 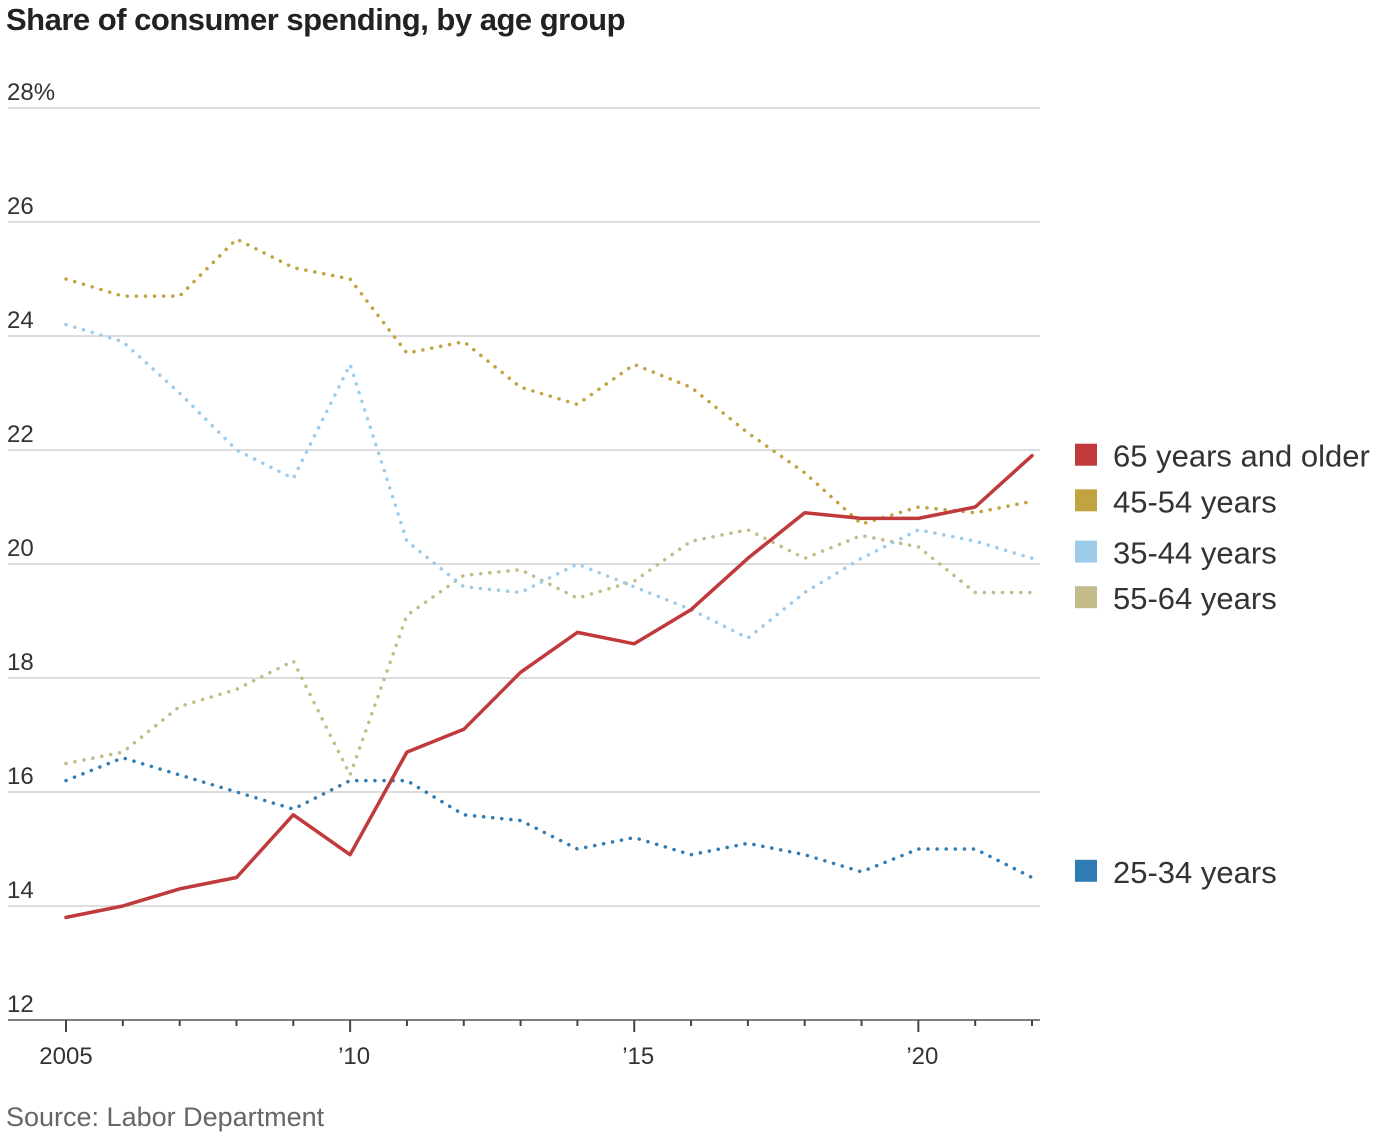 I want to click on x-tick-label-2020: ’20, so click(x=922, y=1056).